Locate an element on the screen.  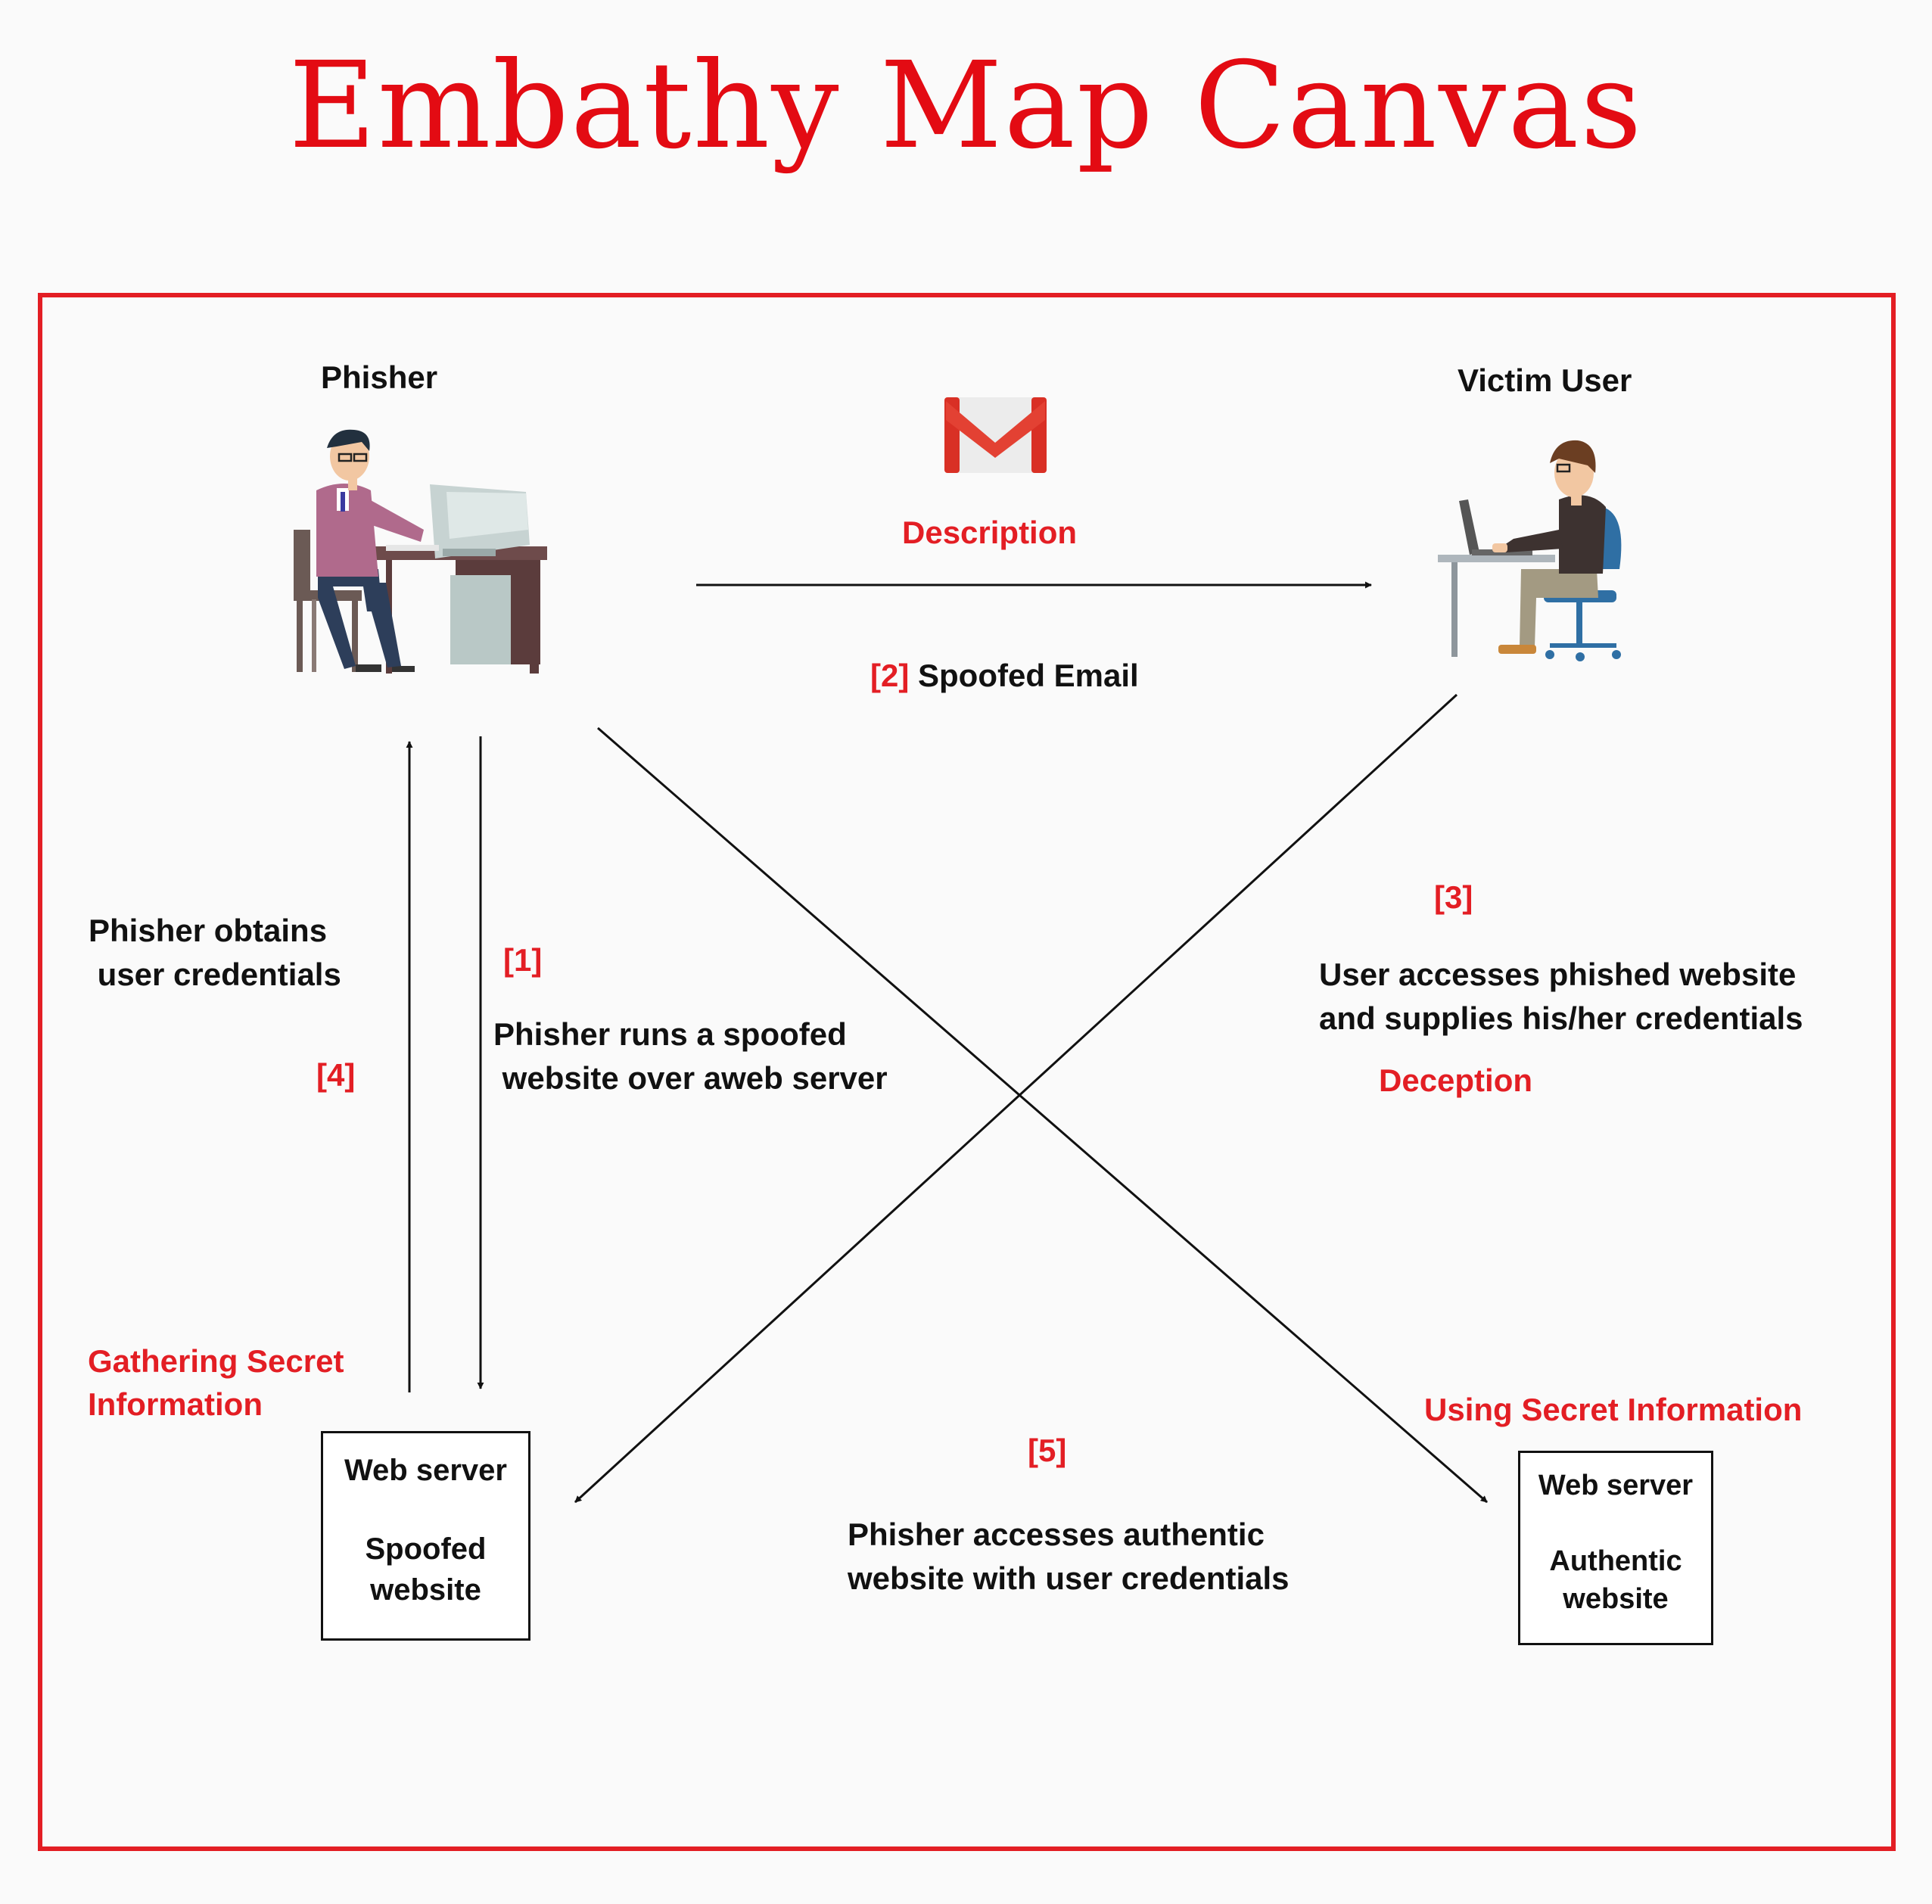
step-3-marker: [3] is located at coordinates (1453, 897).